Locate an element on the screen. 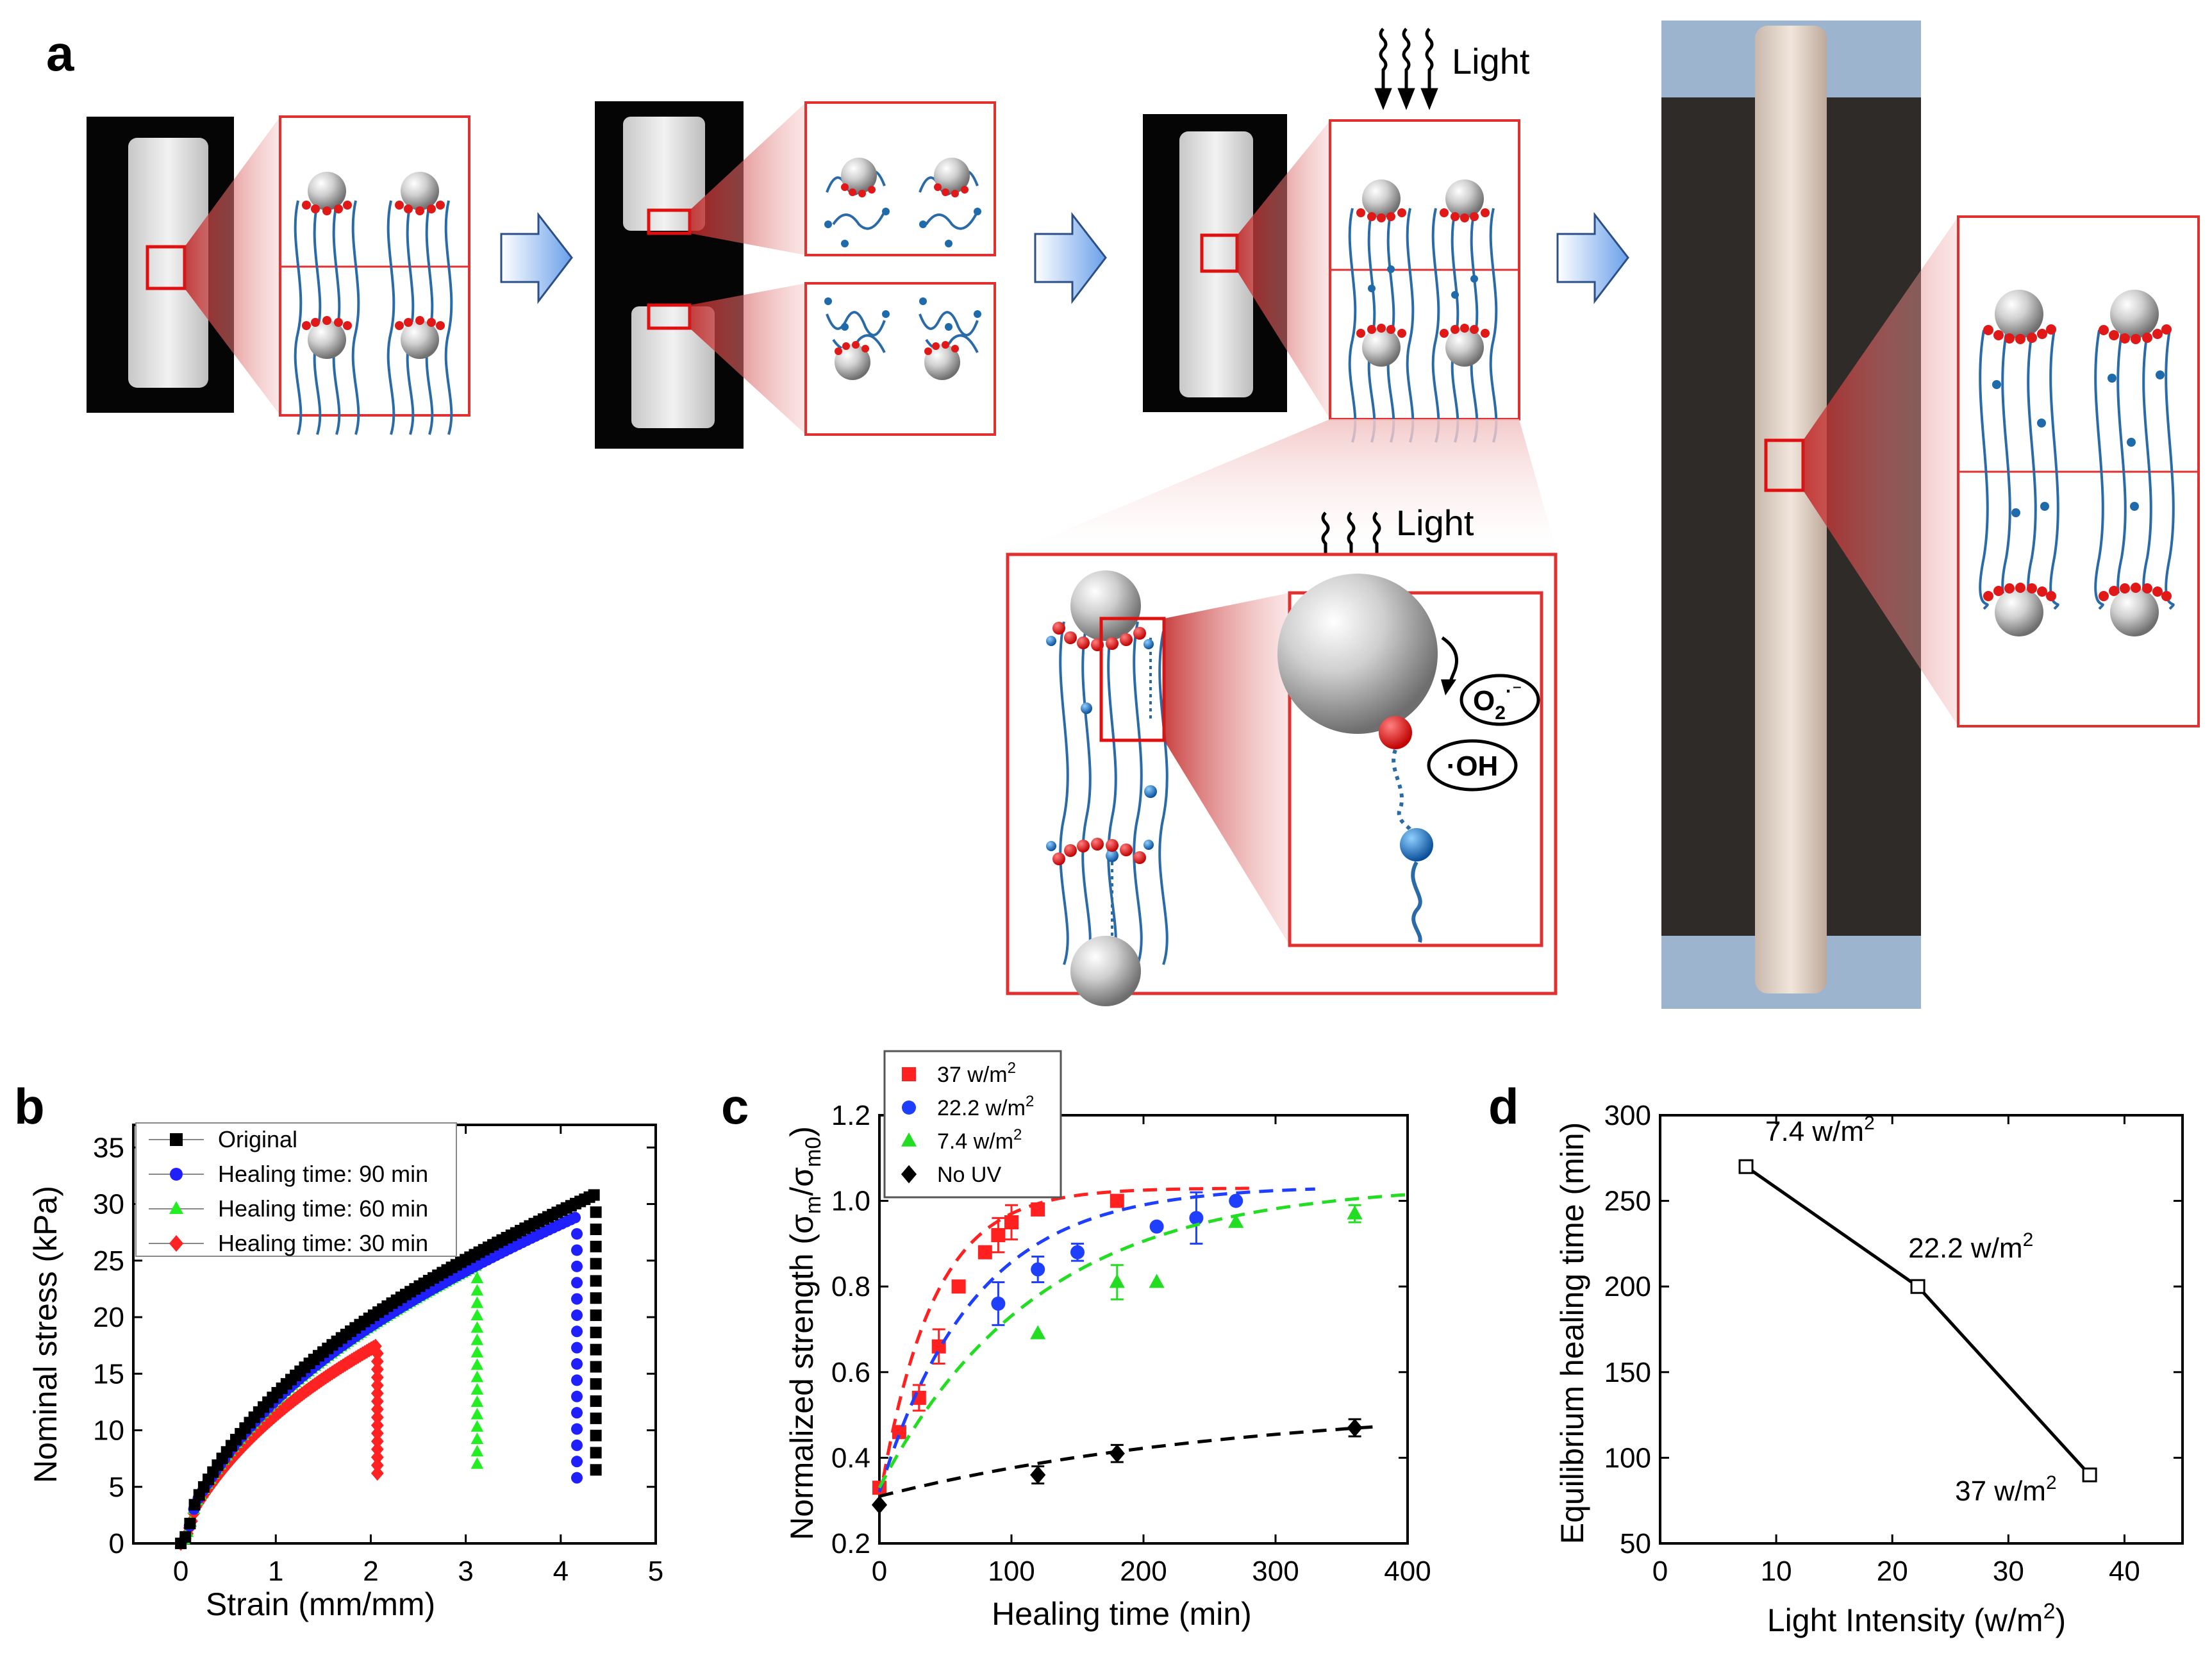  x-tick-label: 100 is located at coordinates (1012, 1571).